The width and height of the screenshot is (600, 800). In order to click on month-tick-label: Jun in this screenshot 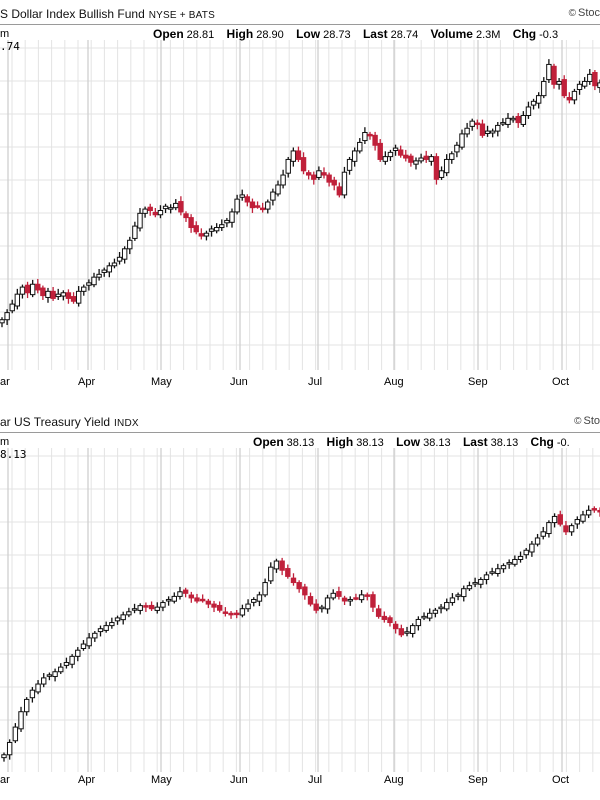, I will do `click(239, 382)`.